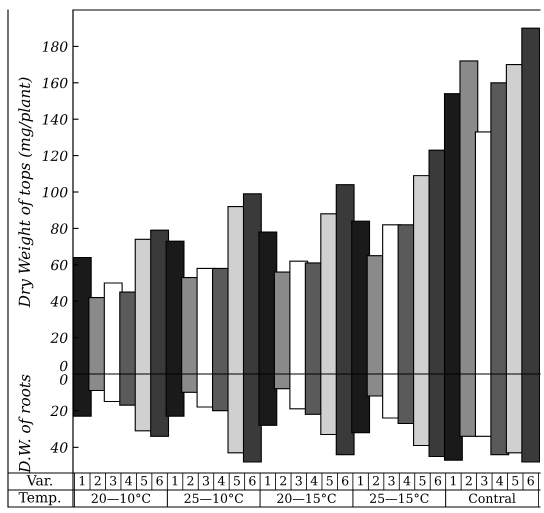 Image resolution: width=544 pixels, height=513 pixels. What do you see at coordinates (306, 499) in the screenshot?
I see `text: 20—15°C` at bounding box center [306, 499].